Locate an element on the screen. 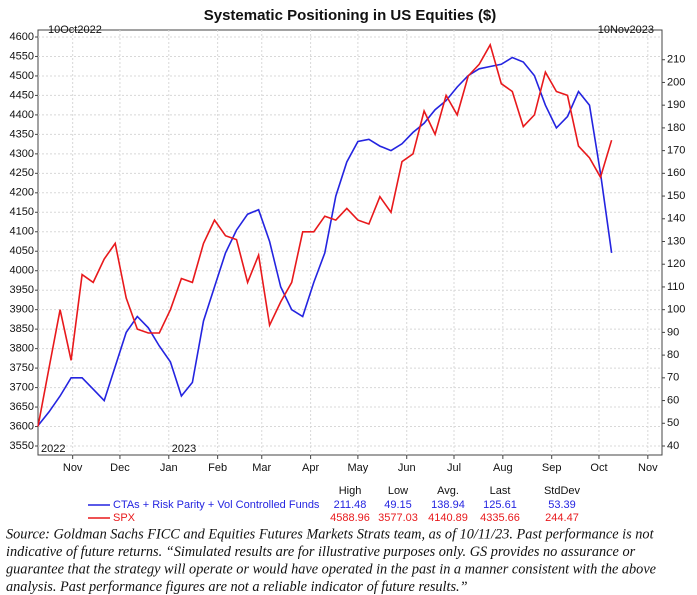 This screenshot has width=697, height=595. stats-header: Avg. is located at coordinates (448, 491).